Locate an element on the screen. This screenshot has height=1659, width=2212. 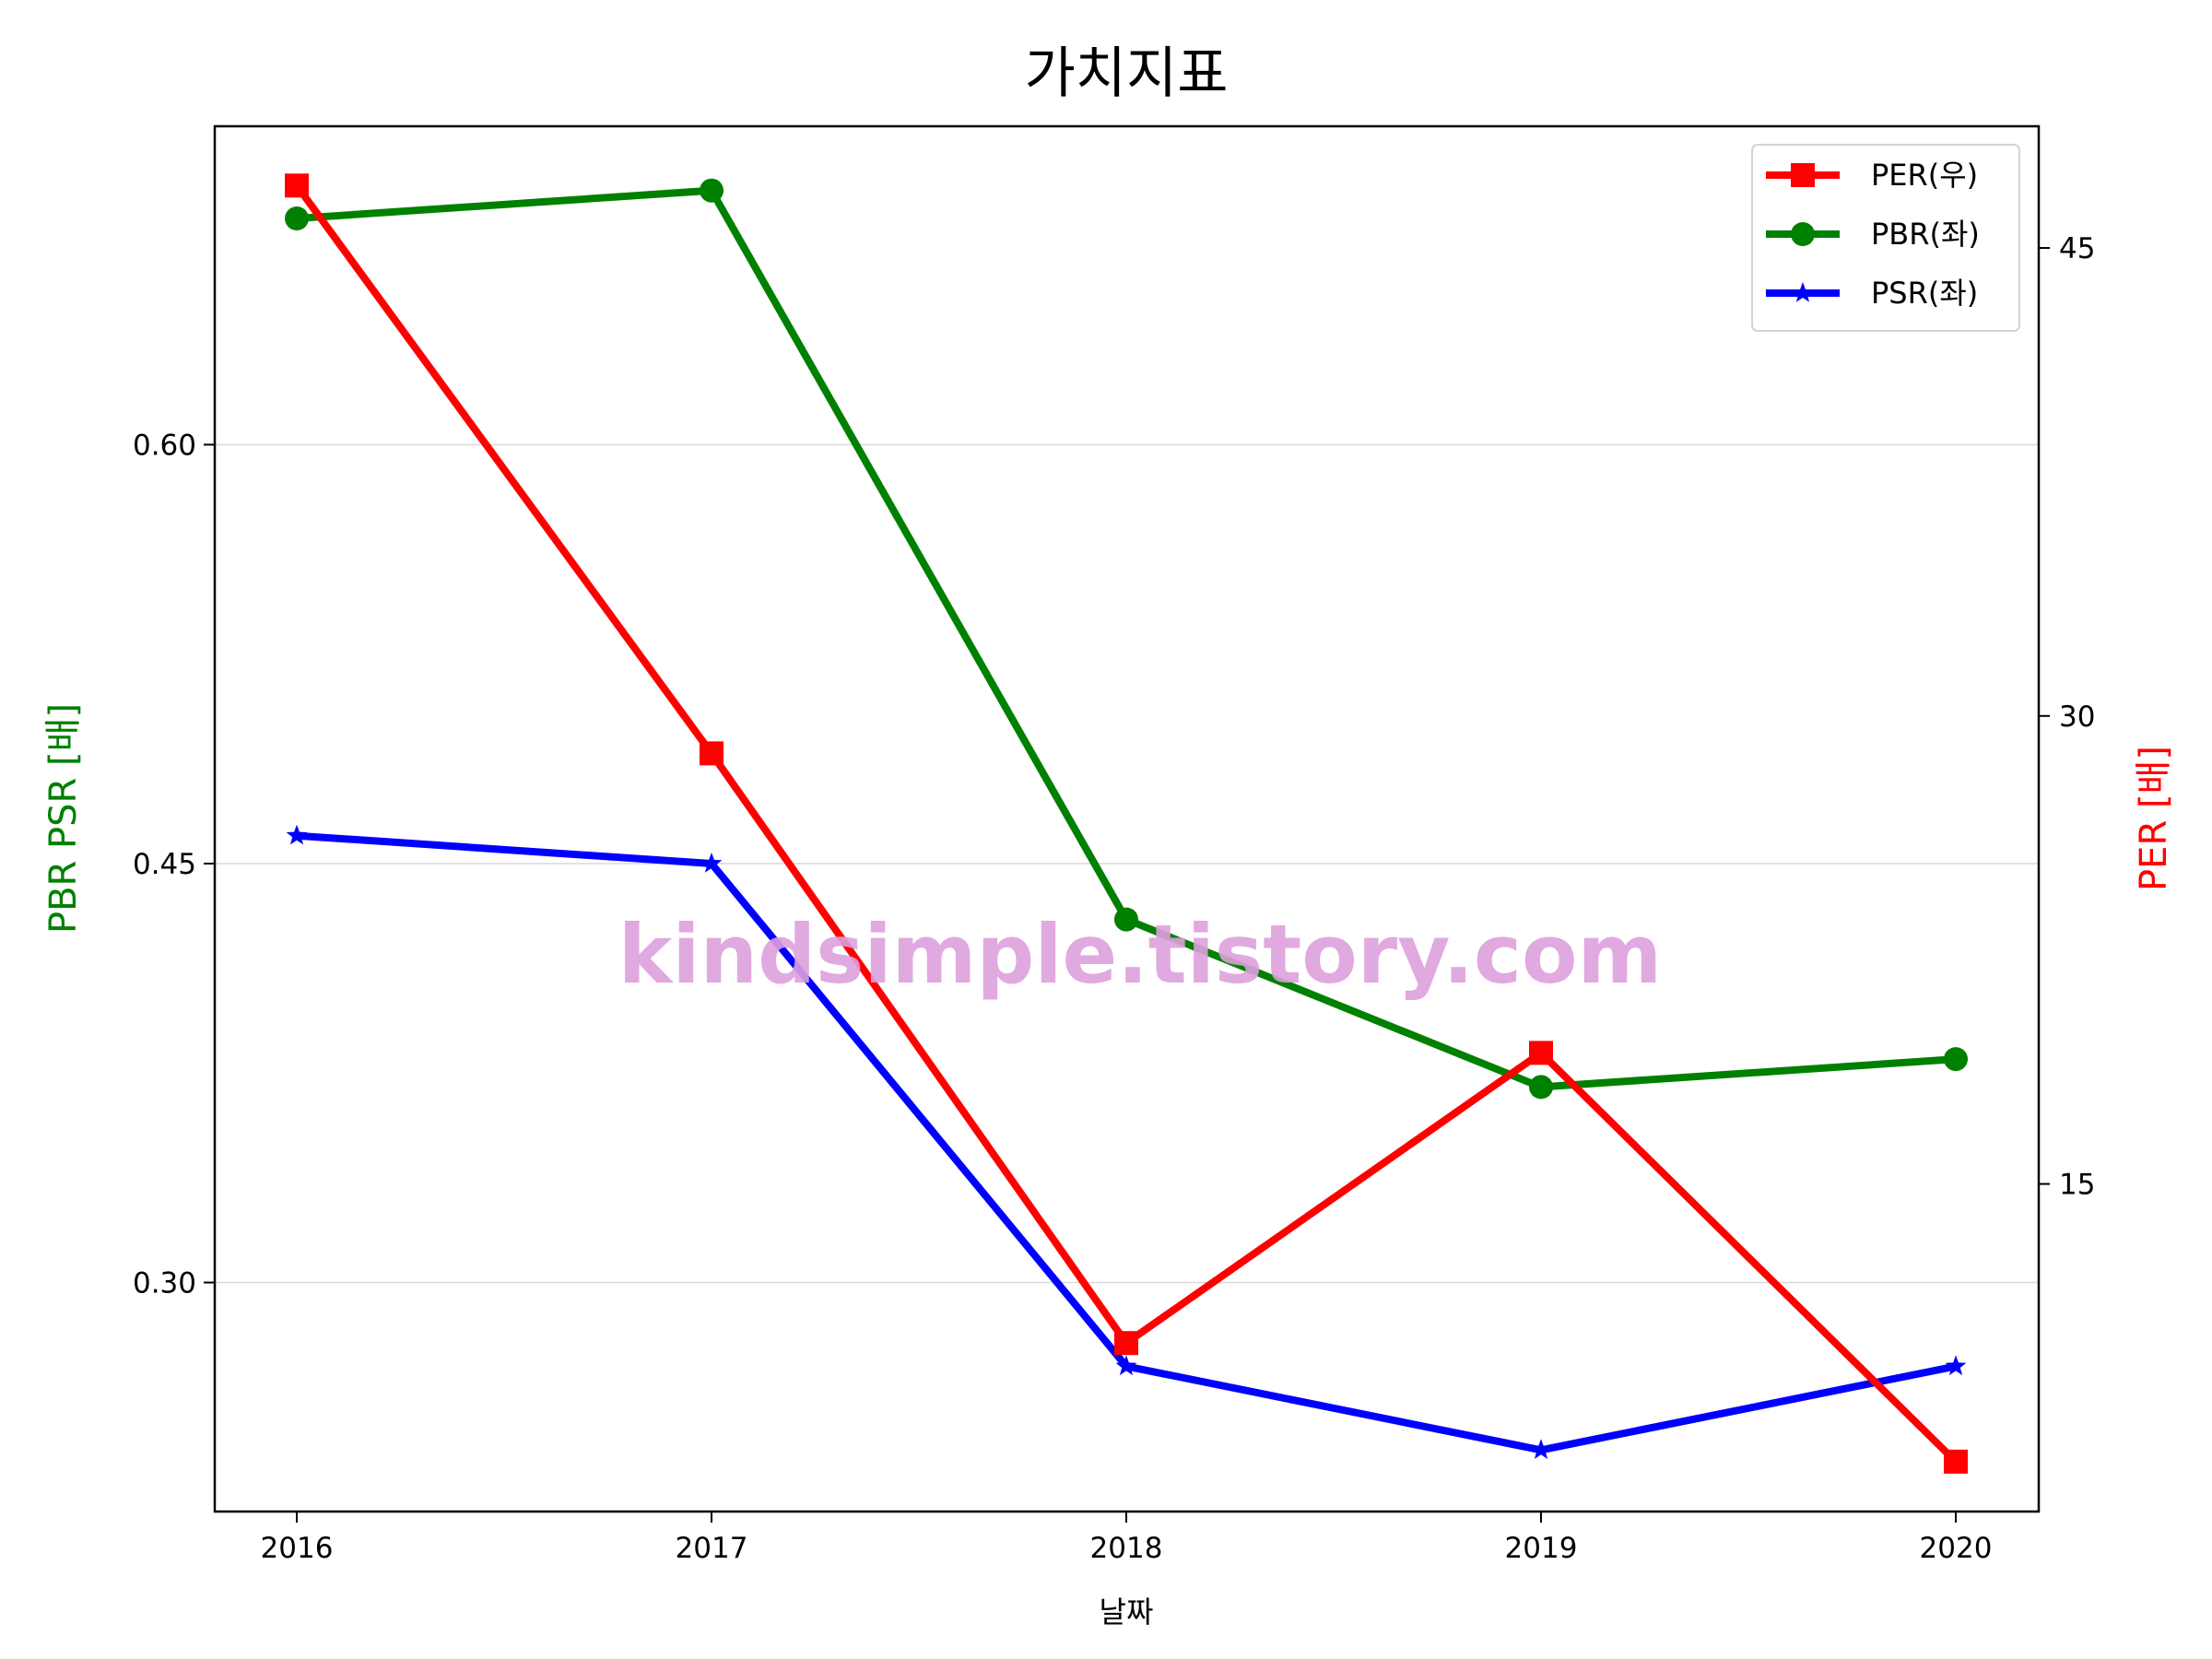
legend-psr-label: PSR(좌) is located at coordinates (1924, 293).